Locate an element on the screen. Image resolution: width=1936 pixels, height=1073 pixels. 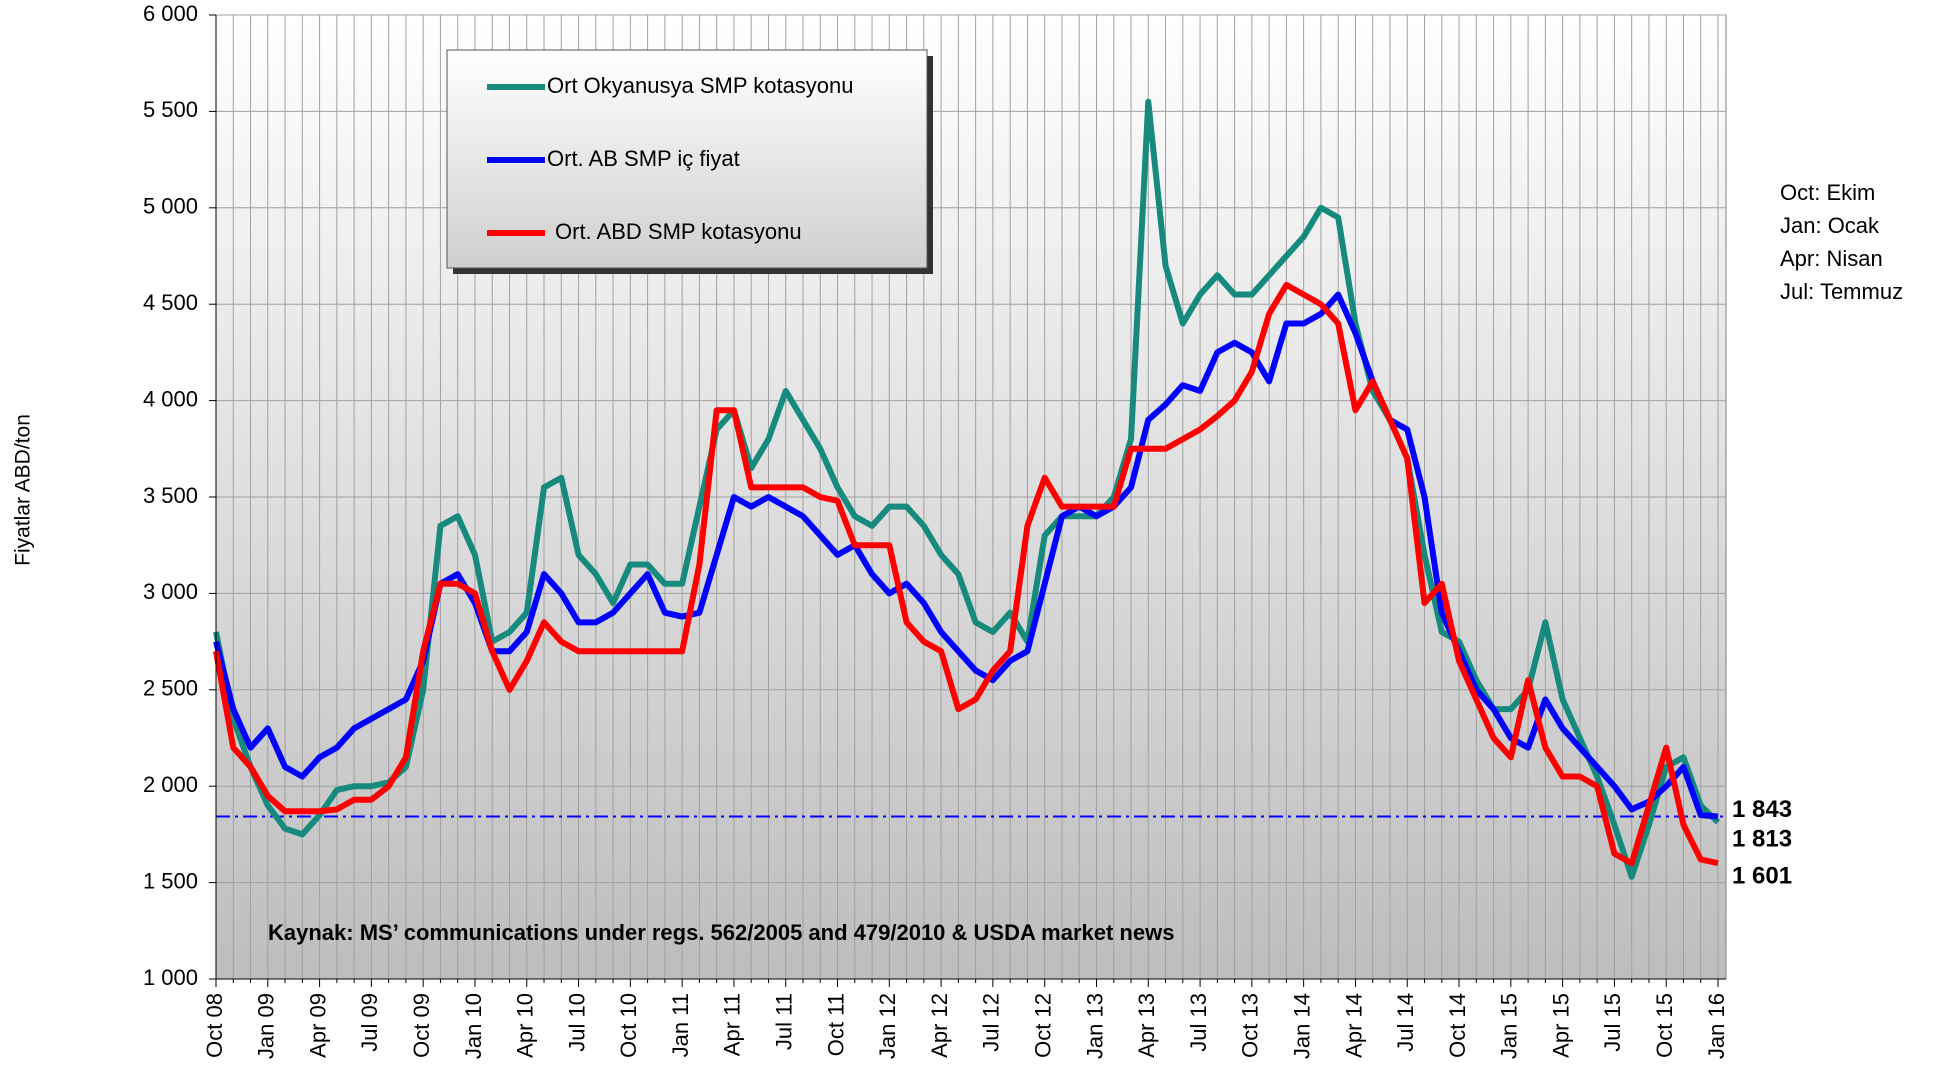
x-tick-label: Apr 10 is located at coordinates (525, 1025).